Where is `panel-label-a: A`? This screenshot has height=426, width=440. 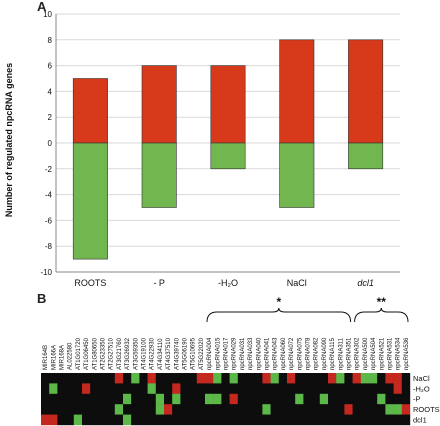 panel-label-a: A is located at coordinates (42, 7).